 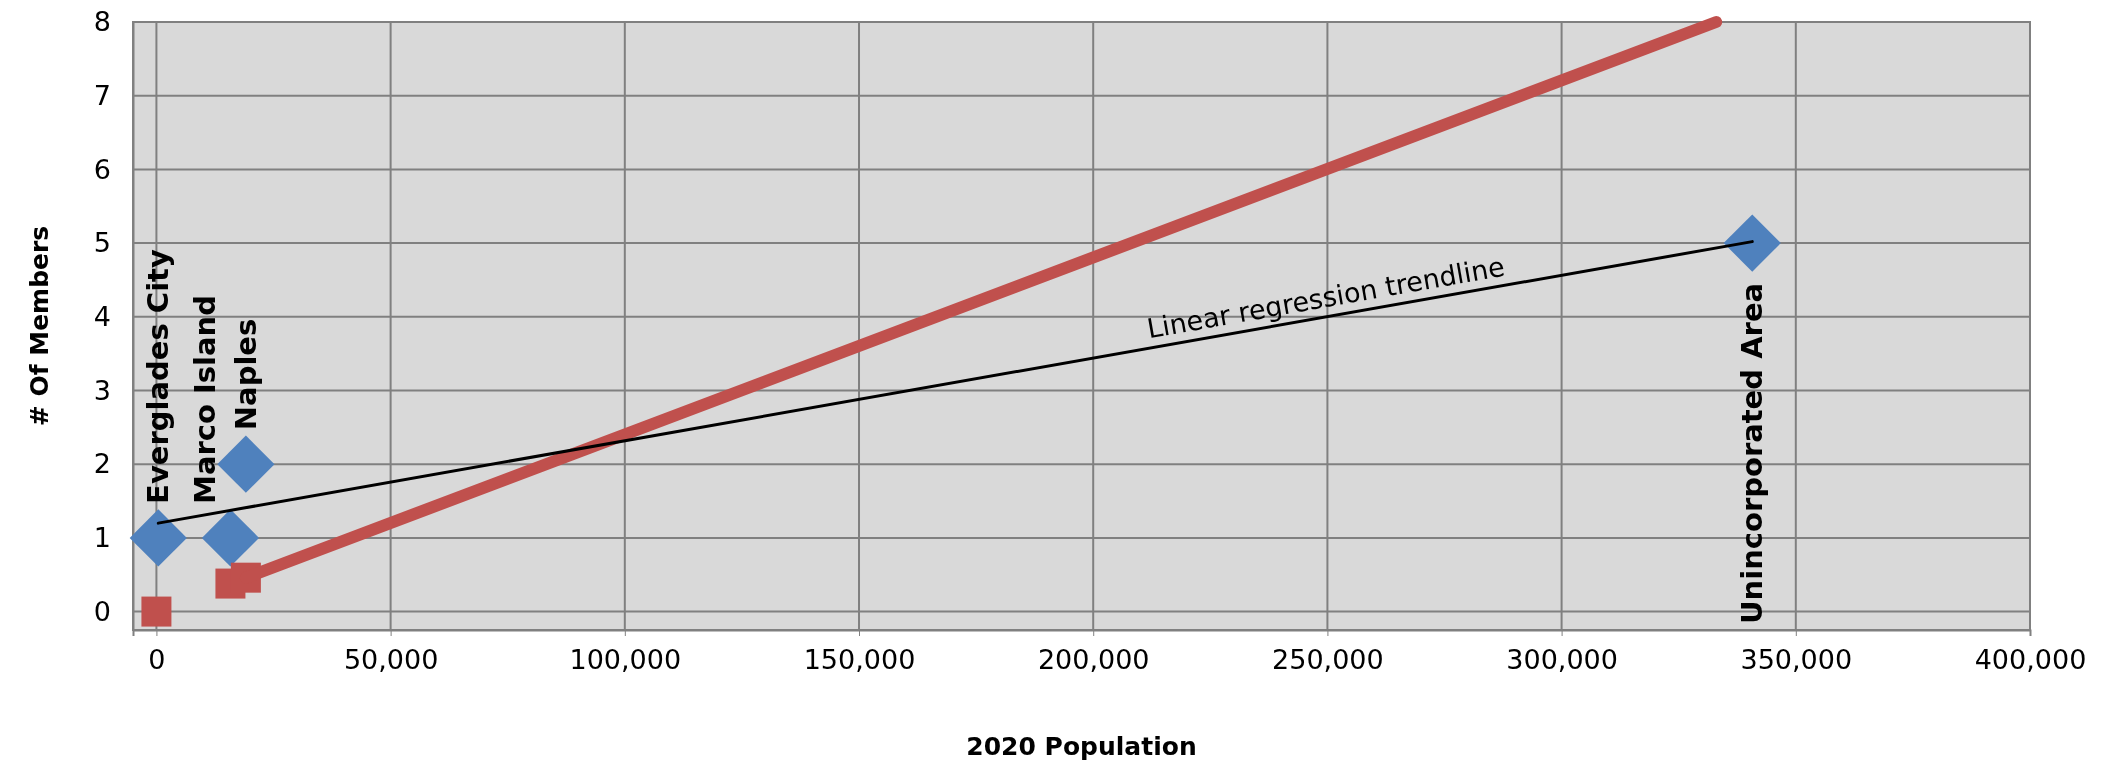 What do you see at coordinates (102, 611) in the screenshot?
I see `y-tick-label: 0` at bounding box center [102, 611].